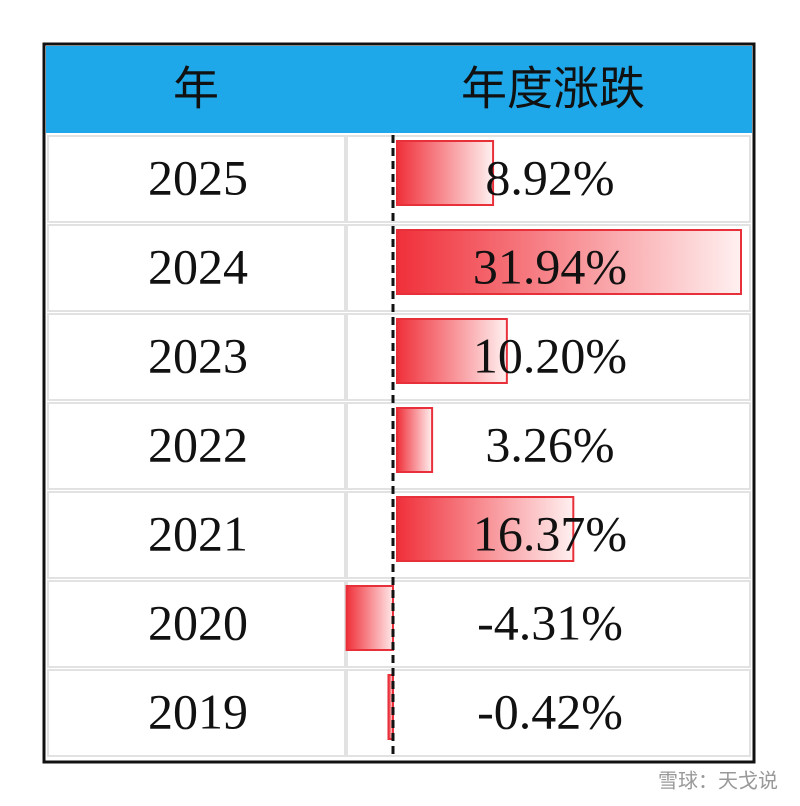 The image size is (800, 806). I want to click on header-cell: 年, so click(196, 89).